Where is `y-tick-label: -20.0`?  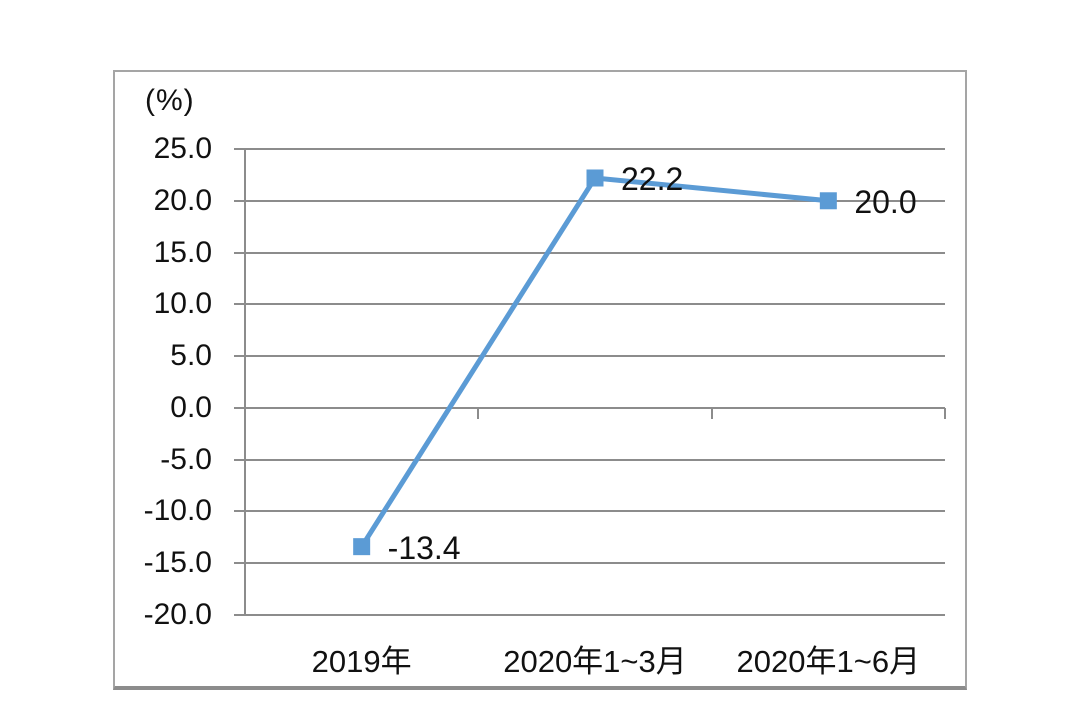
y-tick-label: -20.0 is located at coordinates (177, 614).